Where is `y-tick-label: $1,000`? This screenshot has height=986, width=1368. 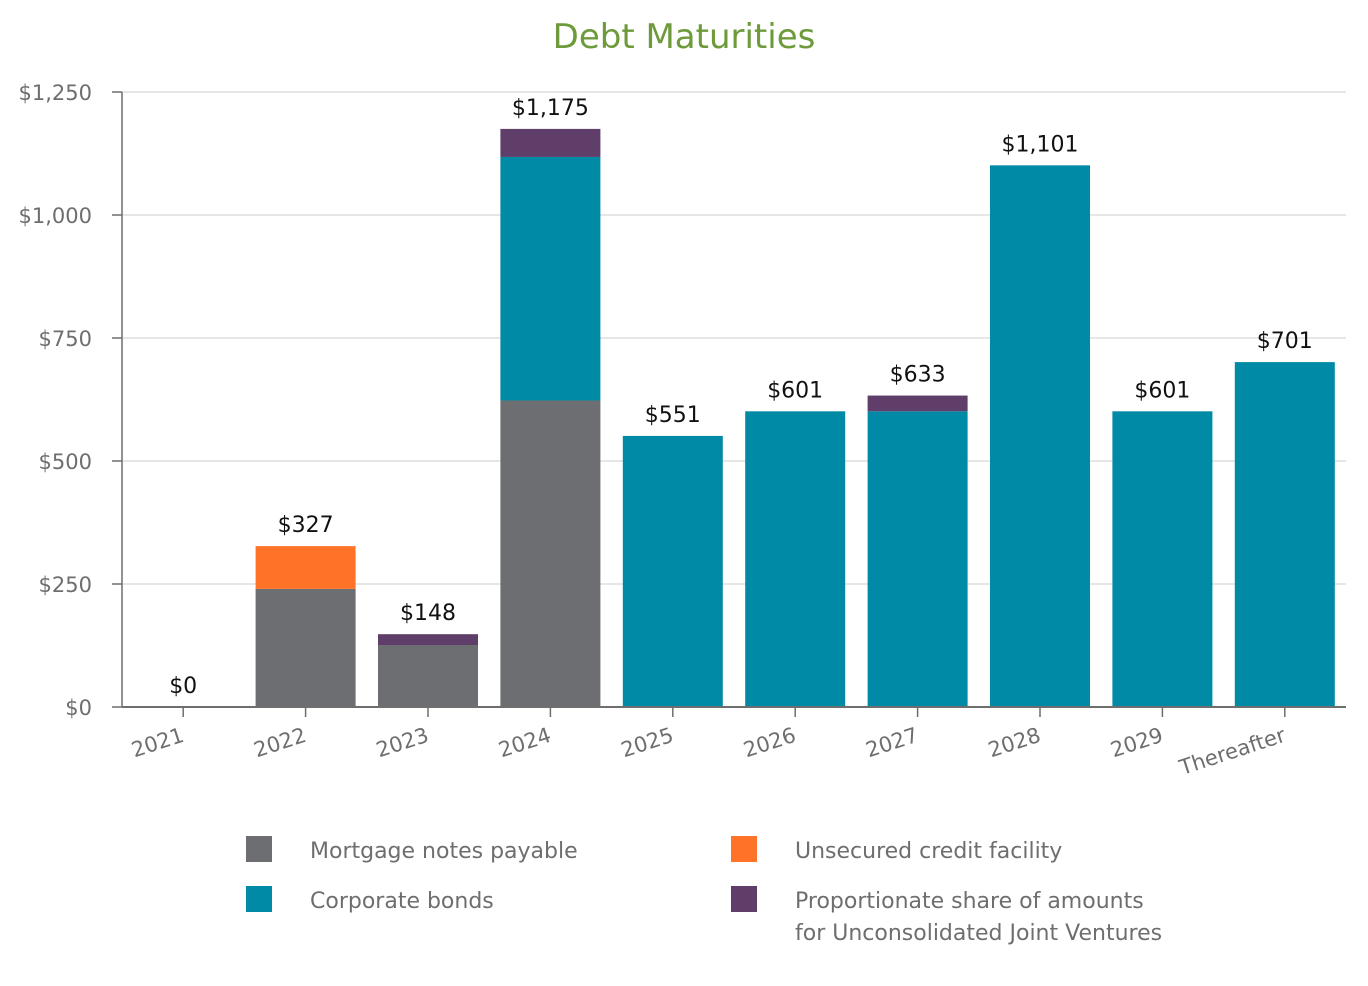
y-tick-label: $1,000 is located at coordinates (55, 216).